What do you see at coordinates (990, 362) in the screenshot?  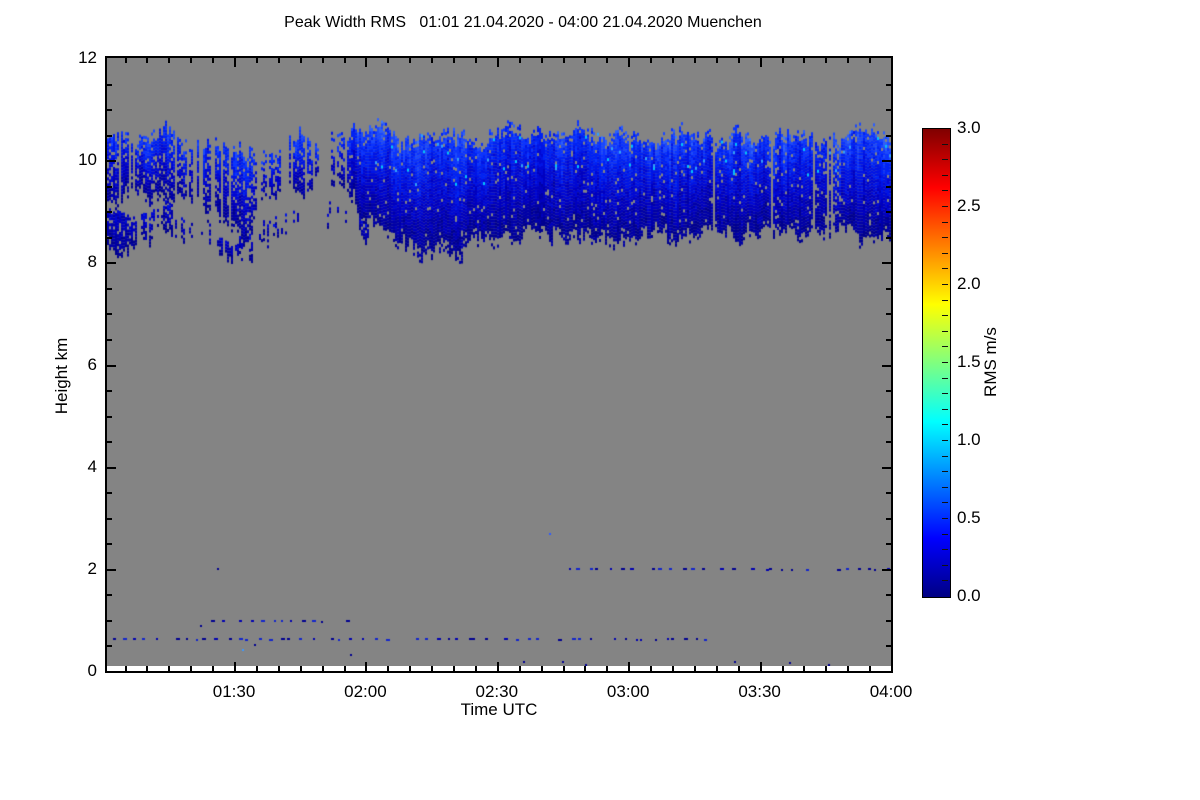 I see `colorbar-label: RMS m/s` at bounding box center [990, 362].